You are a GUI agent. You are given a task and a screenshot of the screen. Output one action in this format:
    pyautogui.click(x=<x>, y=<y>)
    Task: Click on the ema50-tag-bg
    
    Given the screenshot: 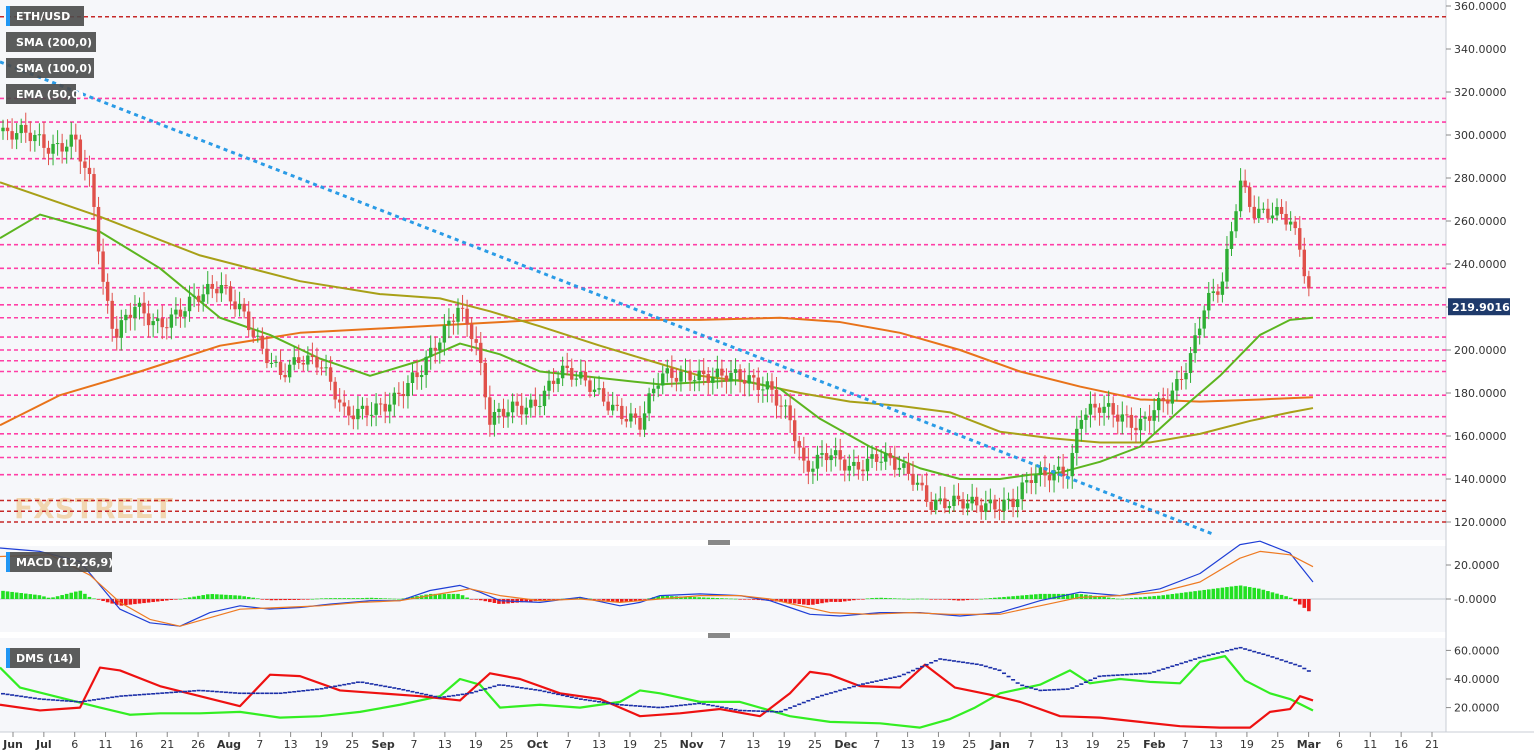 What is the action you would take?
    pyautogui.click(x=41, y=94)
    